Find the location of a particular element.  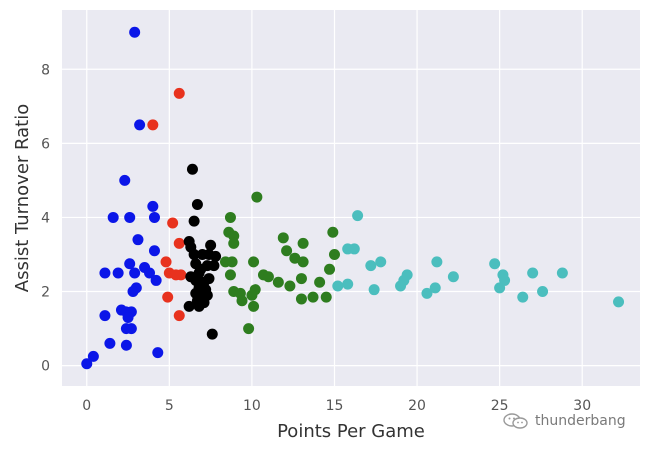

x-tick-label: 15 is located at coordinates (335, 406).